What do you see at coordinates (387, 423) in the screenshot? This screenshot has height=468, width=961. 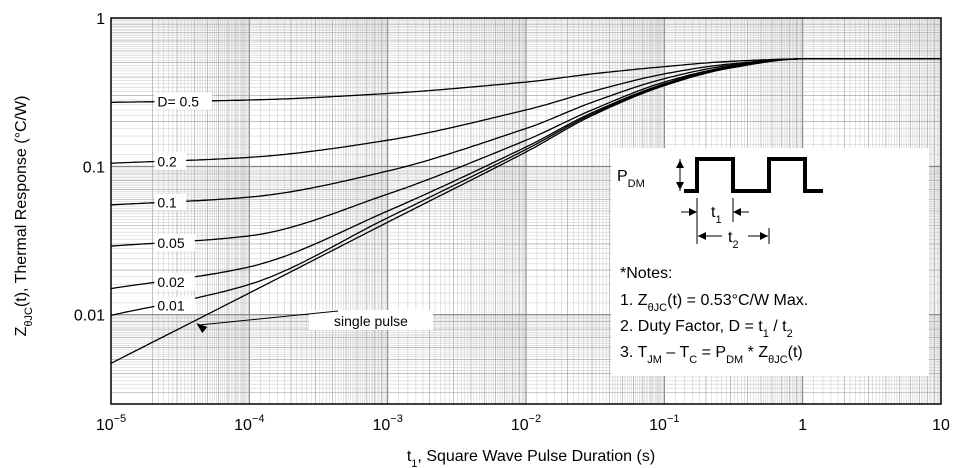 I see `x-tick-label: 10⁻³` at bounding box center [387, 423].